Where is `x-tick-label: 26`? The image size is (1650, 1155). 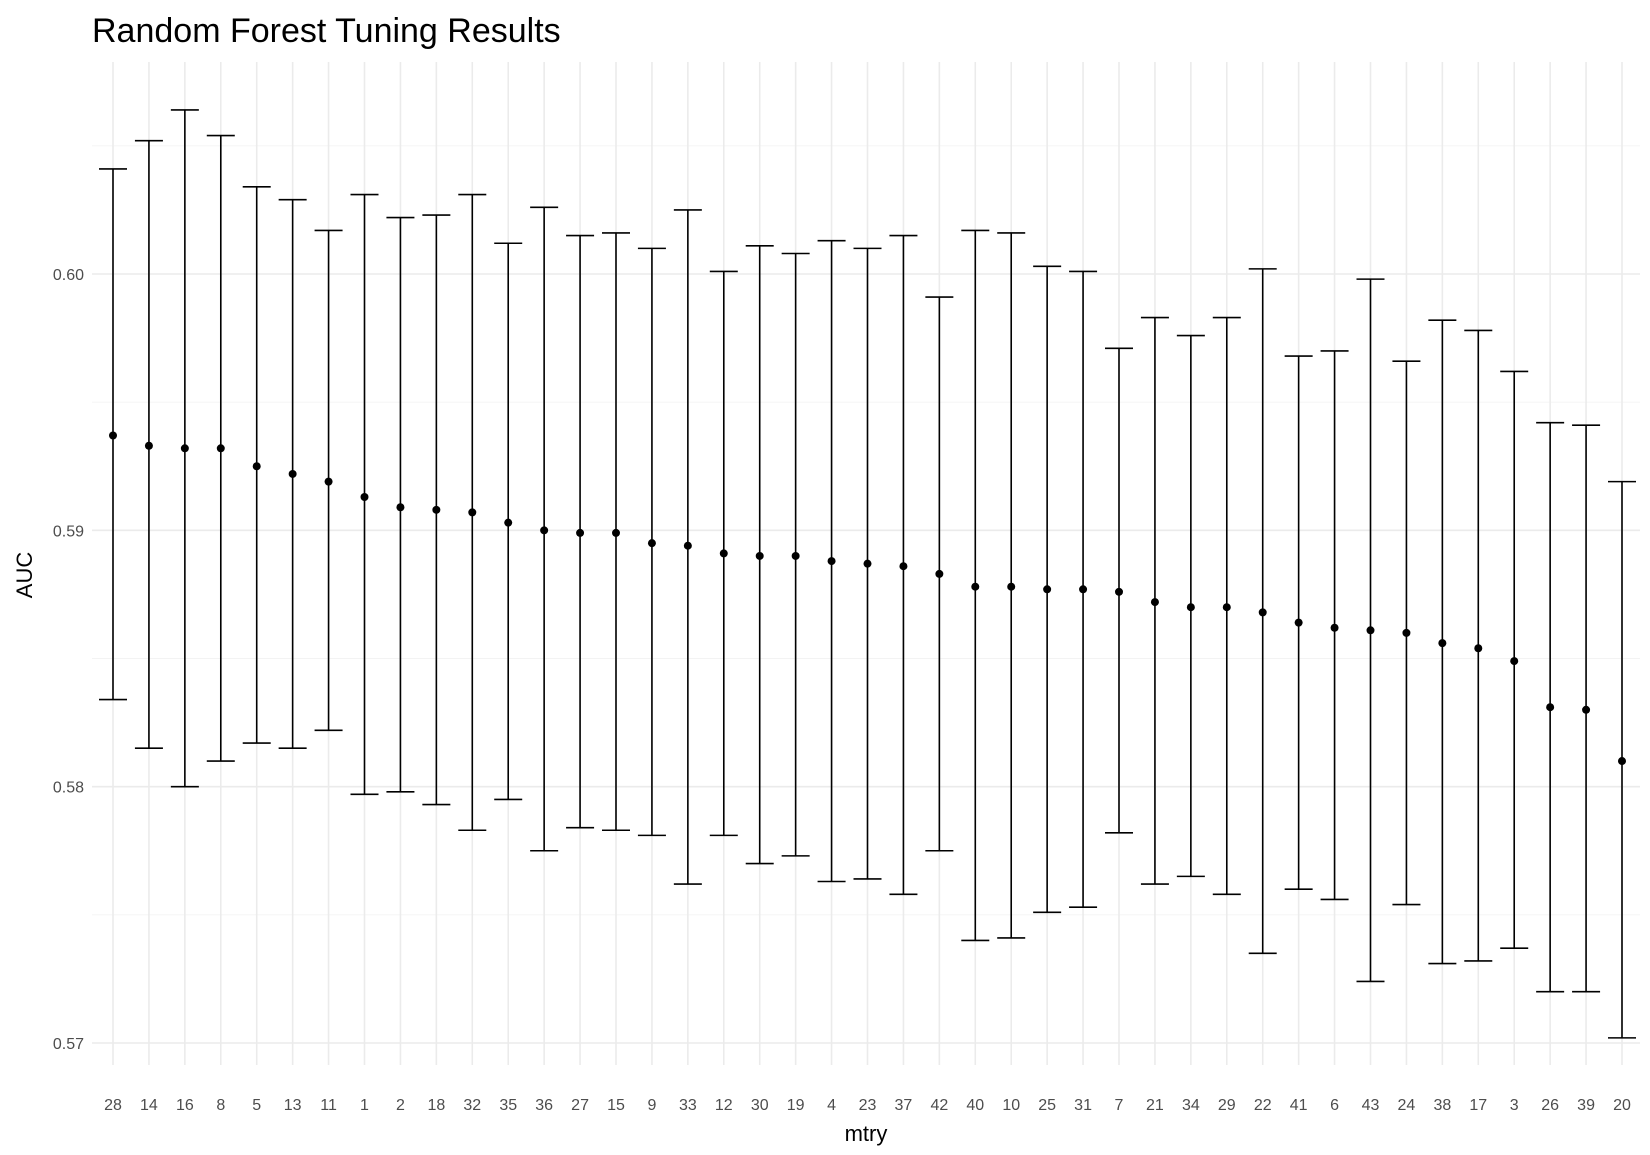 x-tick-label: 26 is located at coordinates (1550, 1105).